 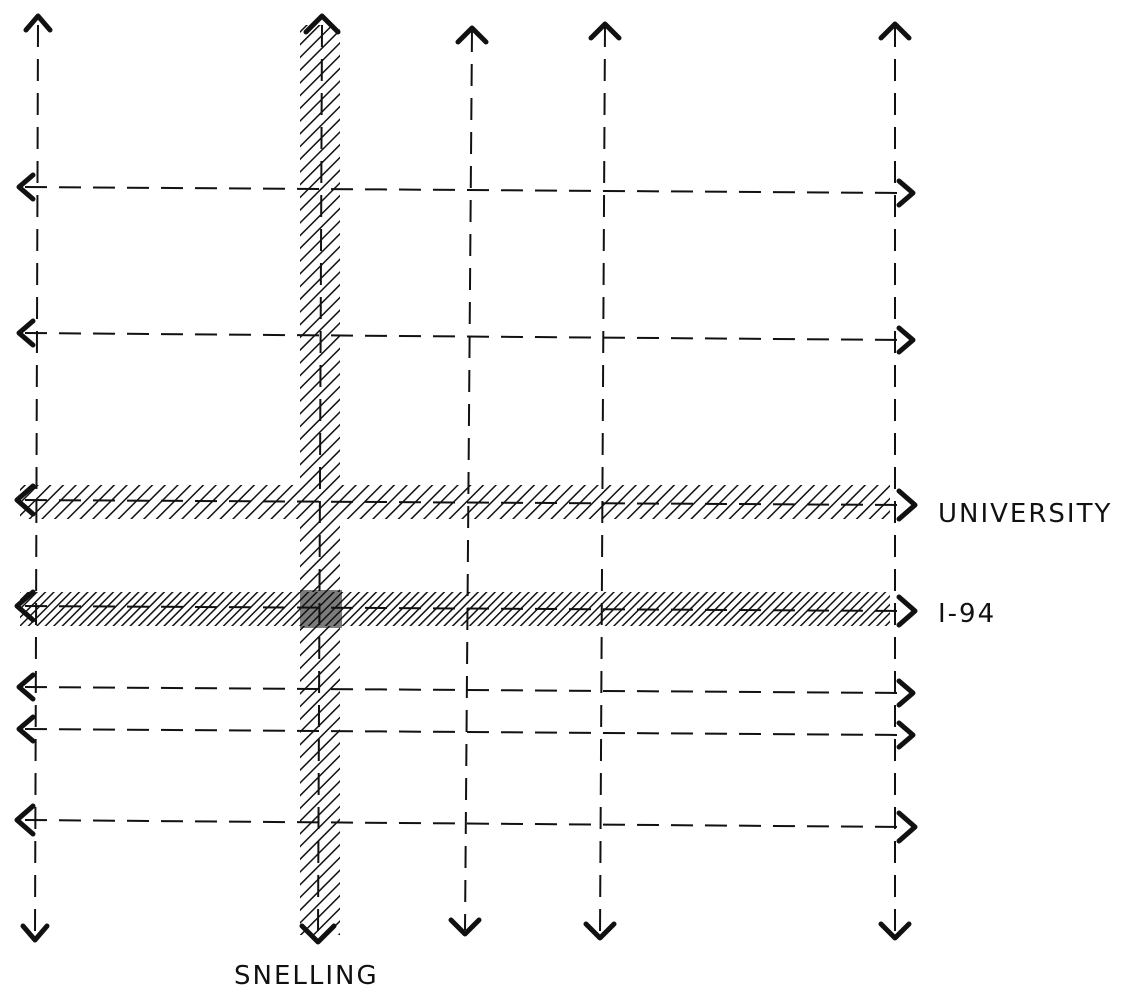 What do you see at coordinates (465, 502) in the screenshot?
I see `street-line-university` at bounding box center [465, 502].